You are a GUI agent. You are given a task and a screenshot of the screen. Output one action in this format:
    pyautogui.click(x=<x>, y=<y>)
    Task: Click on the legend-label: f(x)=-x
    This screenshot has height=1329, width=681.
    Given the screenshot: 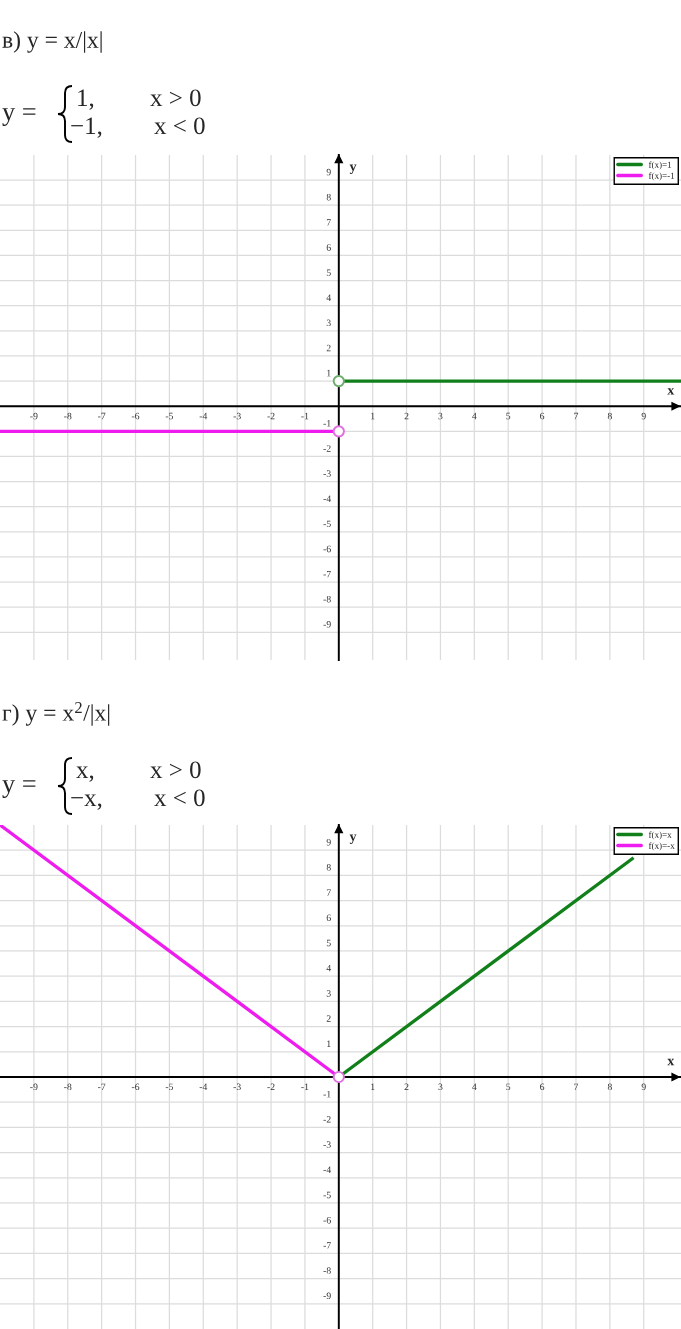 What is the action you would take?
    pyautogui.click(x=661, y=846)
    